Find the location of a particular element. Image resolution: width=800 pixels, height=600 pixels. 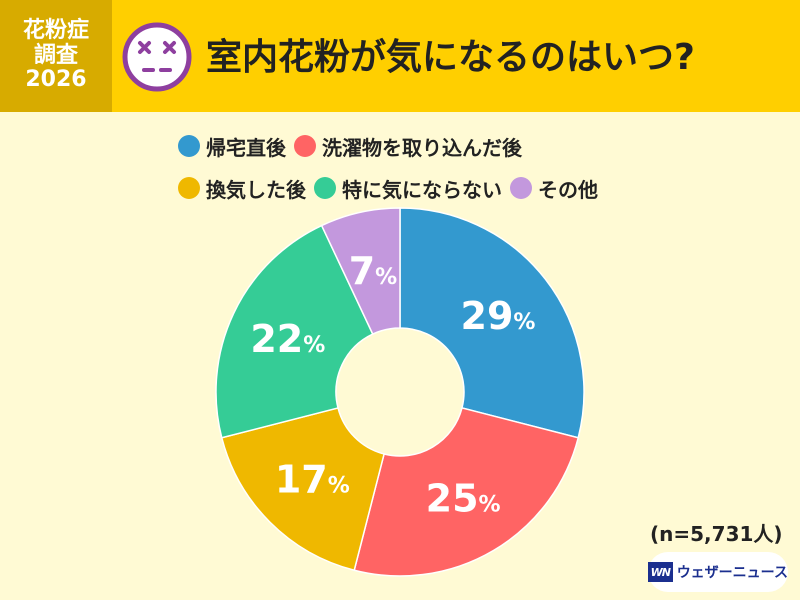

data-label-sentakumono: 25% is located at coordinates (463, 499).